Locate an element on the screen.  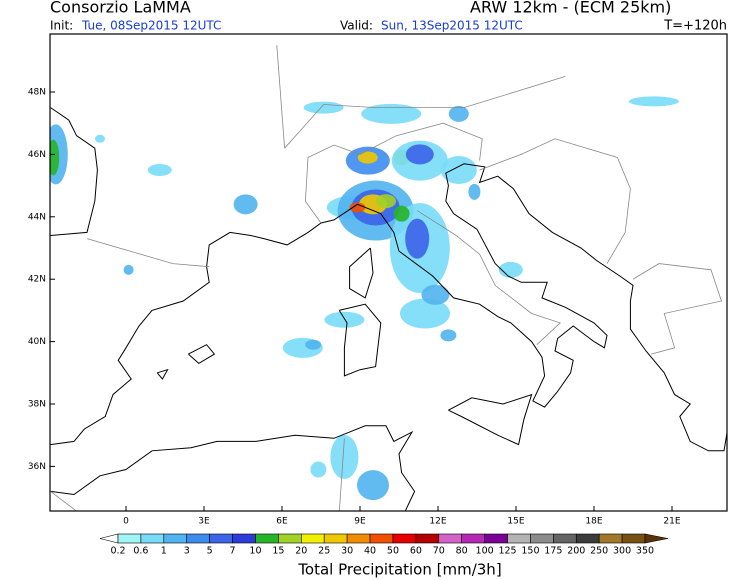
lat-label: 42N is located at coordinates (37, 280).